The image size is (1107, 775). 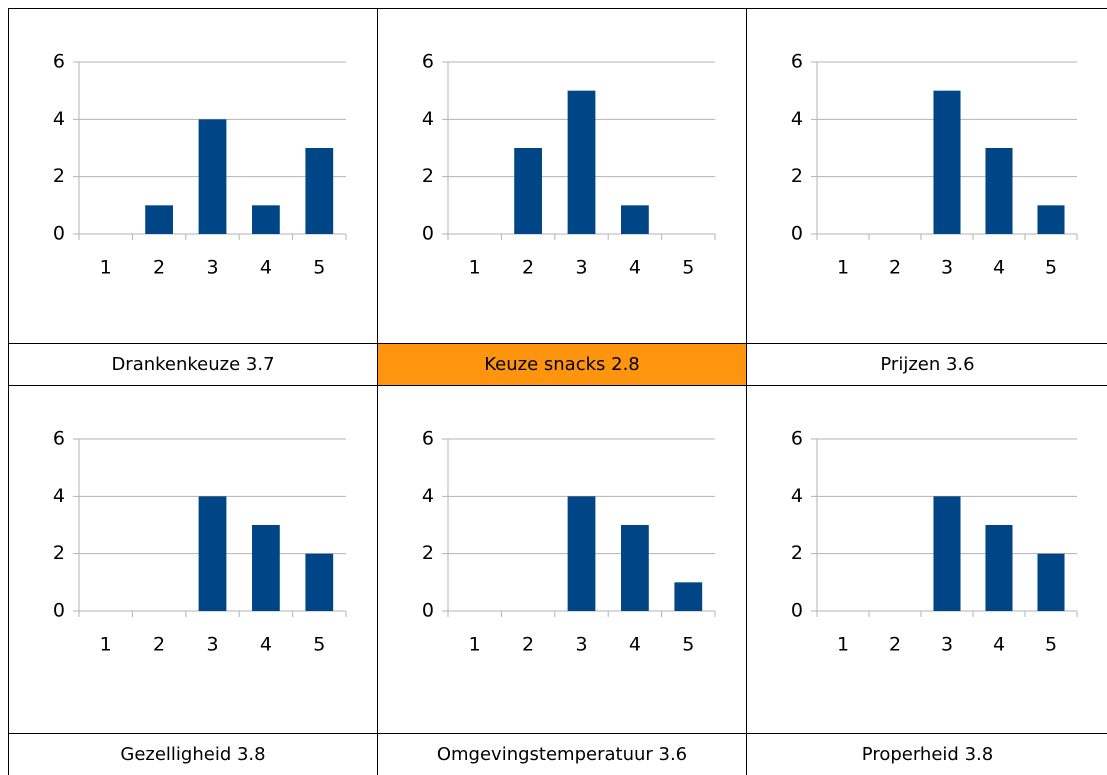 I want to click on chart-caption: Properheid 3.8, so click(x=926, y=754).